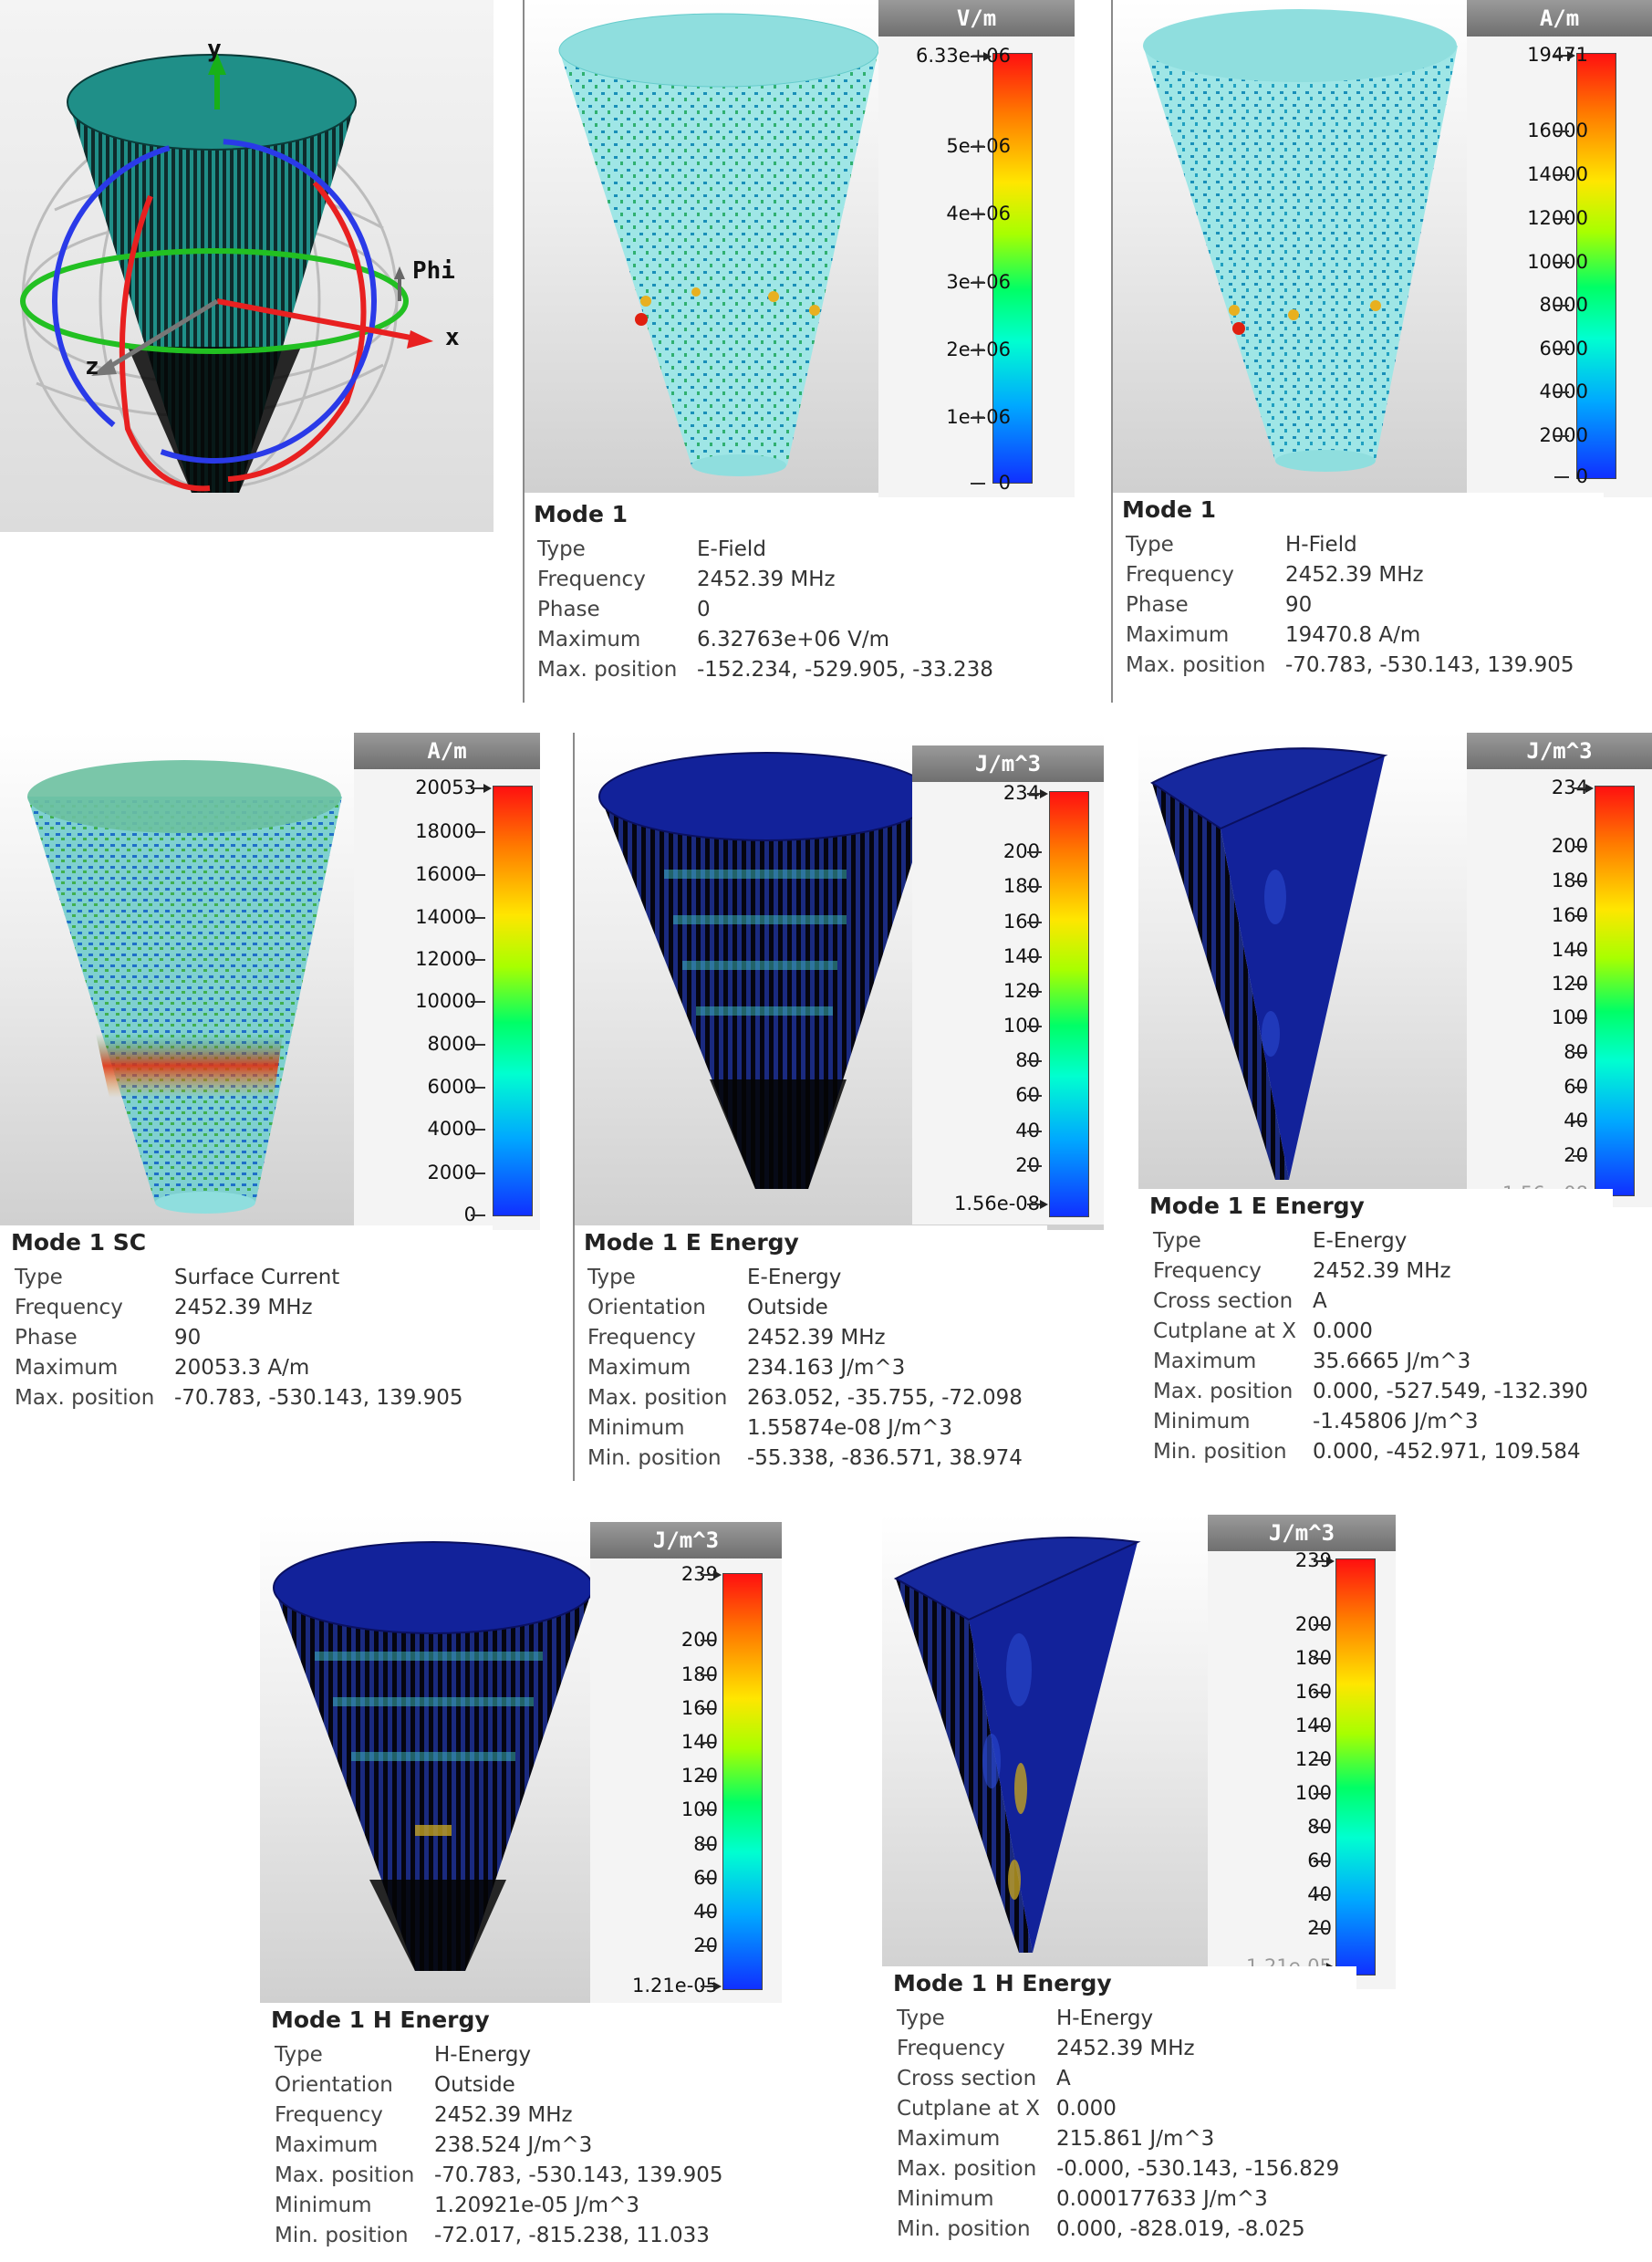 The image size is (1652, 2262). Describe the element at coordinates (453, 337) in the screenshot. I see `x-axis-label: x` at that location.